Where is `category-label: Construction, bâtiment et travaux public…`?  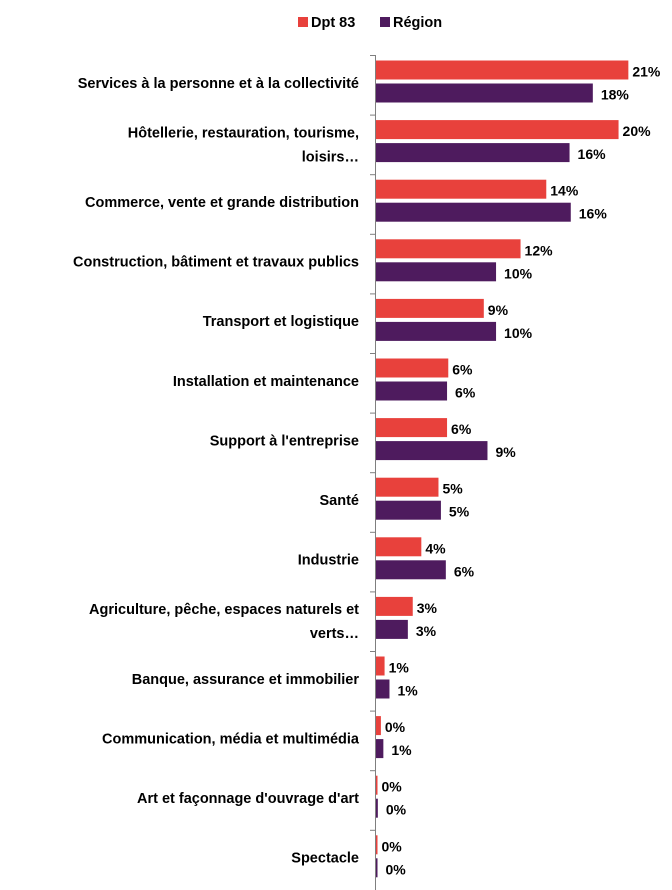
category-label: Construction, bâtiment et travaux public… is located at coordinates (216, 263).